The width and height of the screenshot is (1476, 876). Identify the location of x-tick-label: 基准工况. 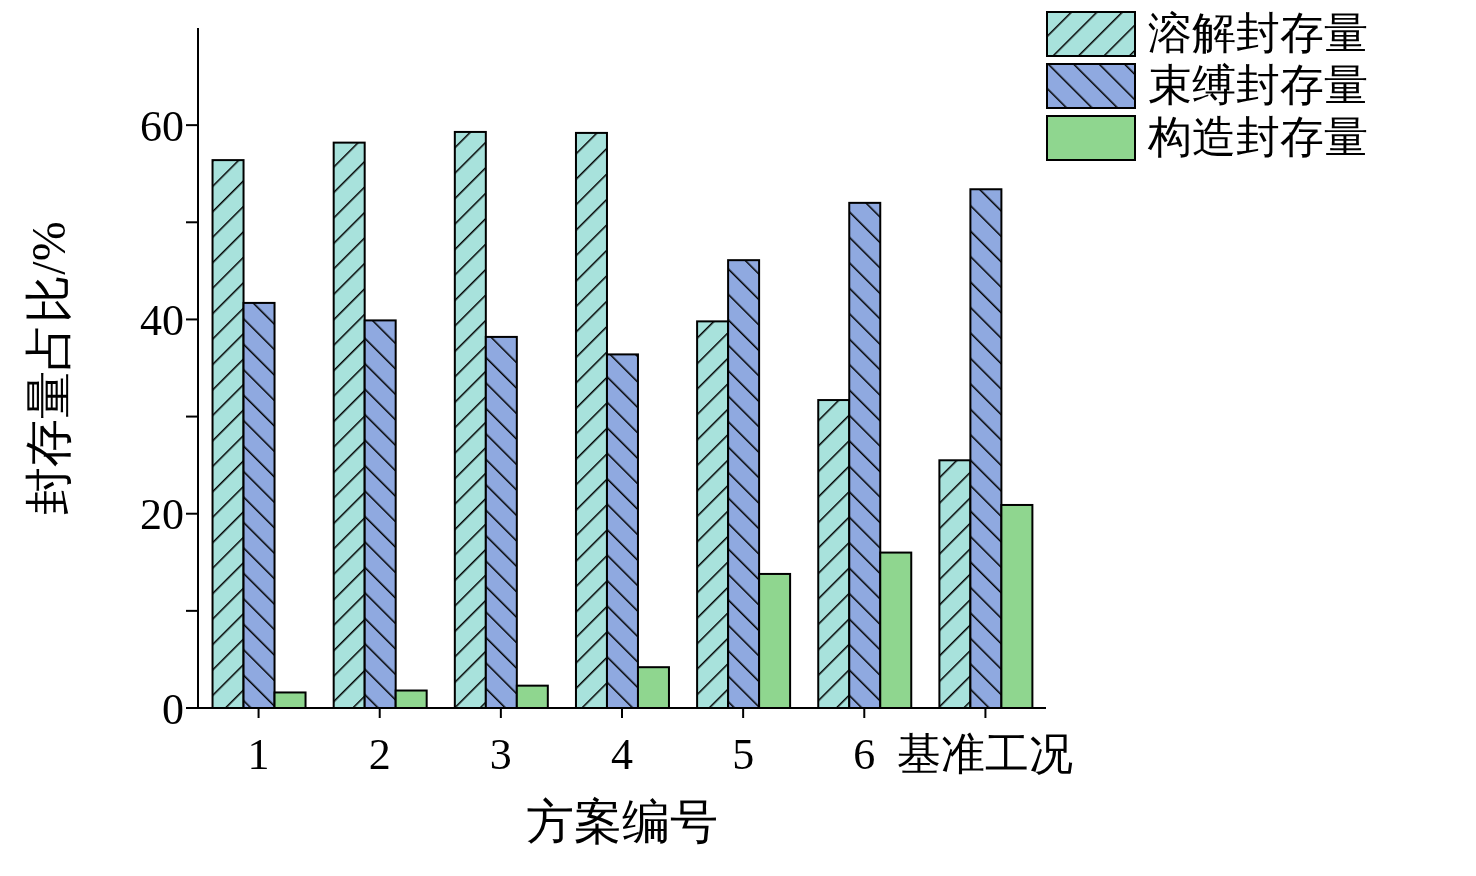
(985, 755).